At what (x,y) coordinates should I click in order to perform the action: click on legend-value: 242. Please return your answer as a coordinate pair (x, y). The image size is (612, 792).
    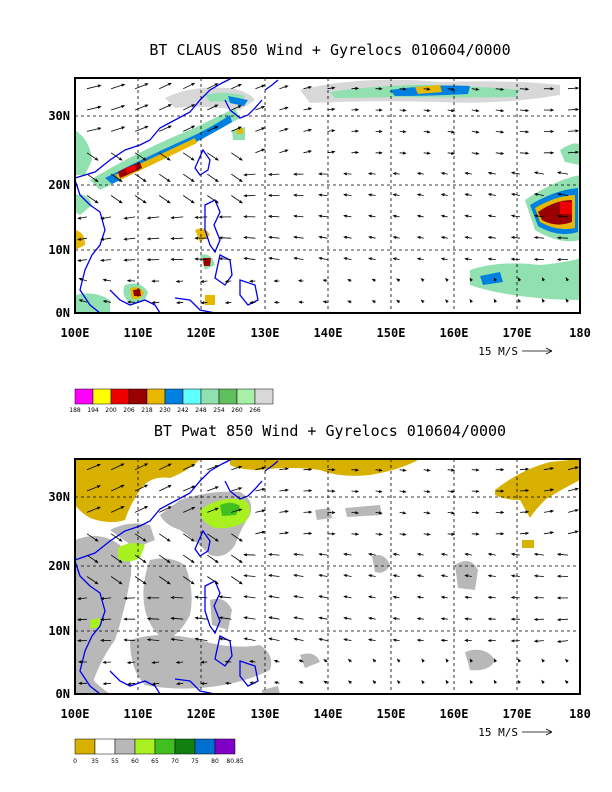
    Looking at the image, I should click on (183, 410).